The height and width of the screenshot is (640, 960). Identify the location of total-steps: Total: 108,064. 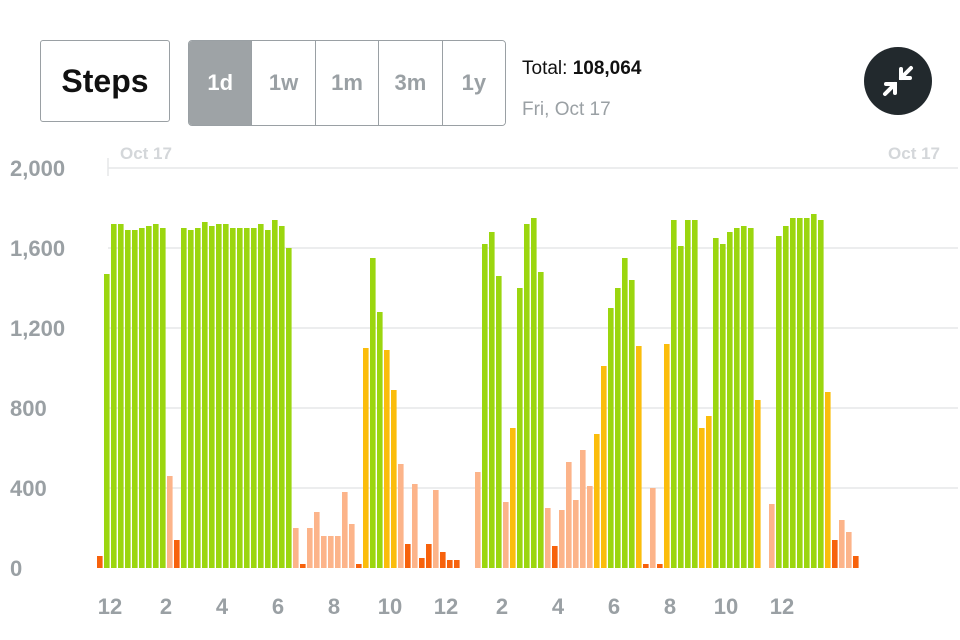
(581, 69).